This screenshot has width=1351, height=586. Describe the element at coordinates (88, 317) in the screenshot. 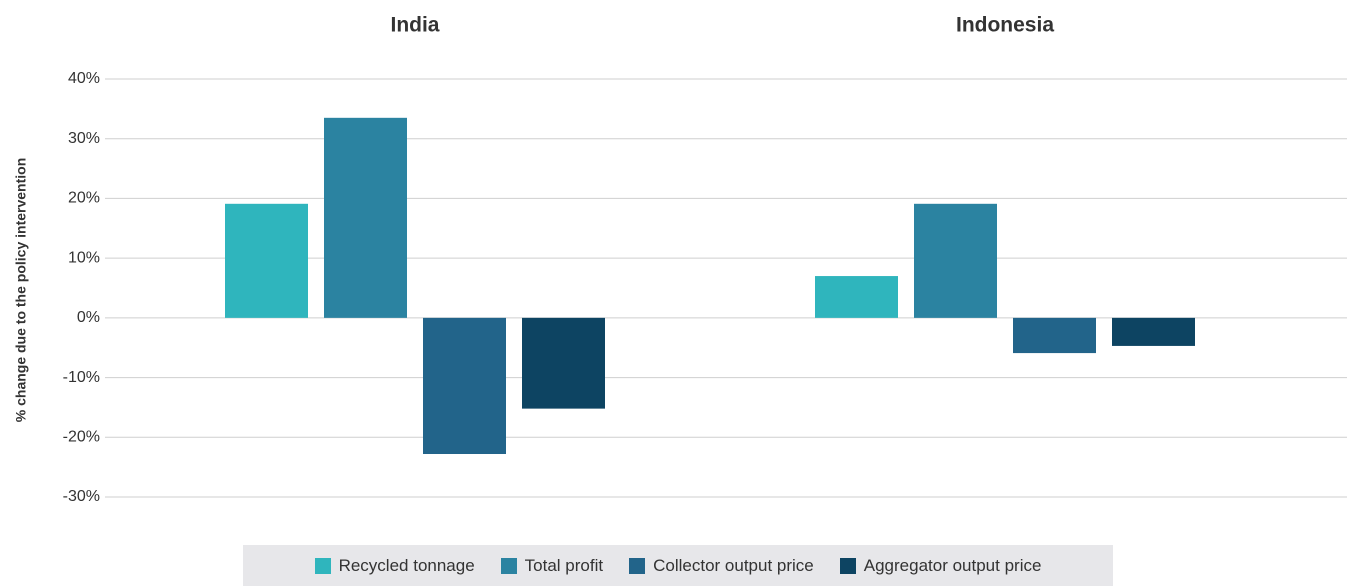

I see `y-tick-label: 0%` at that location.